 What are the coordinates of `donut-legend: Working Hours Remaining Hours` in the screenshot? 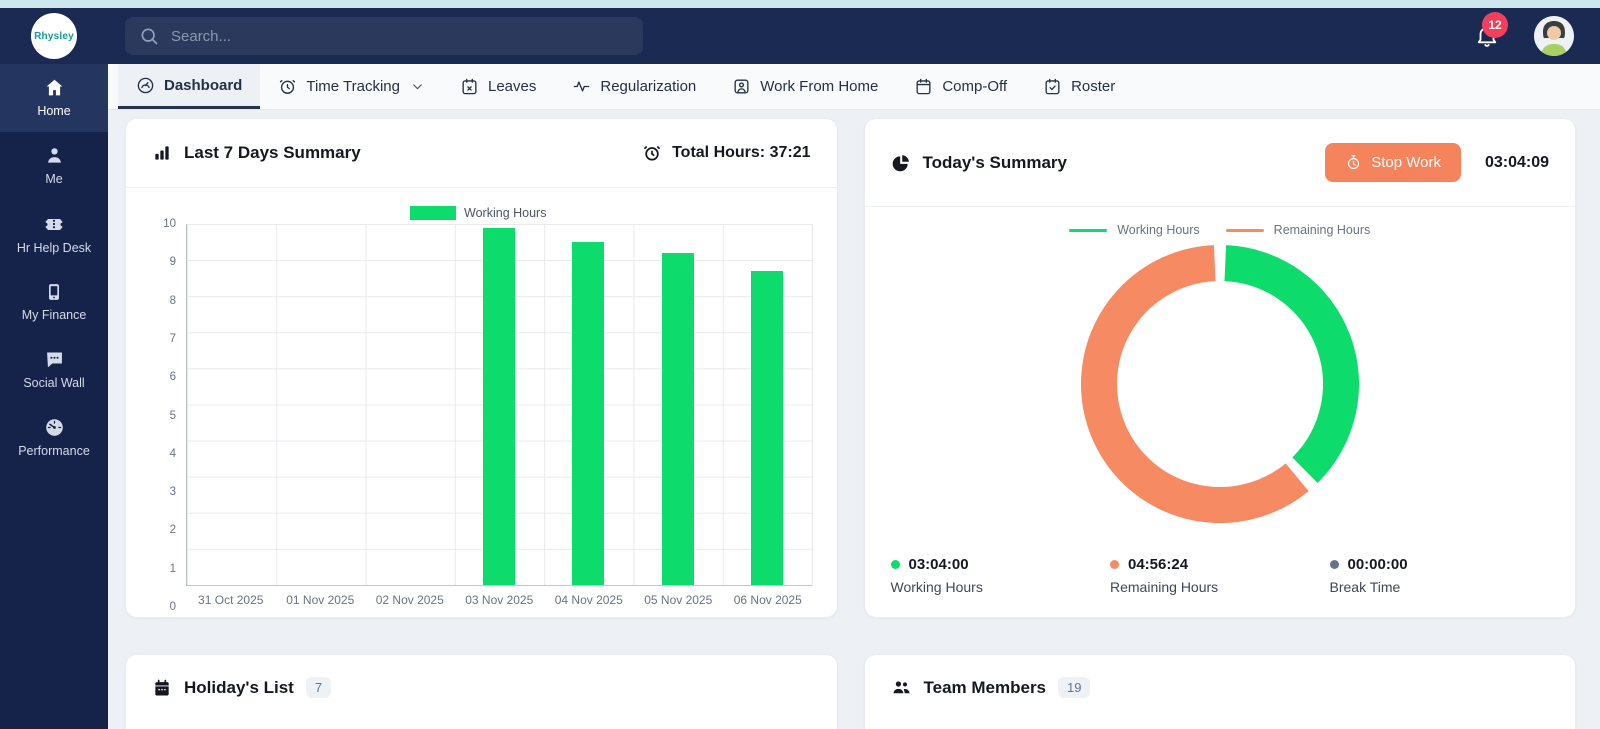 It's located at (1219, 230).